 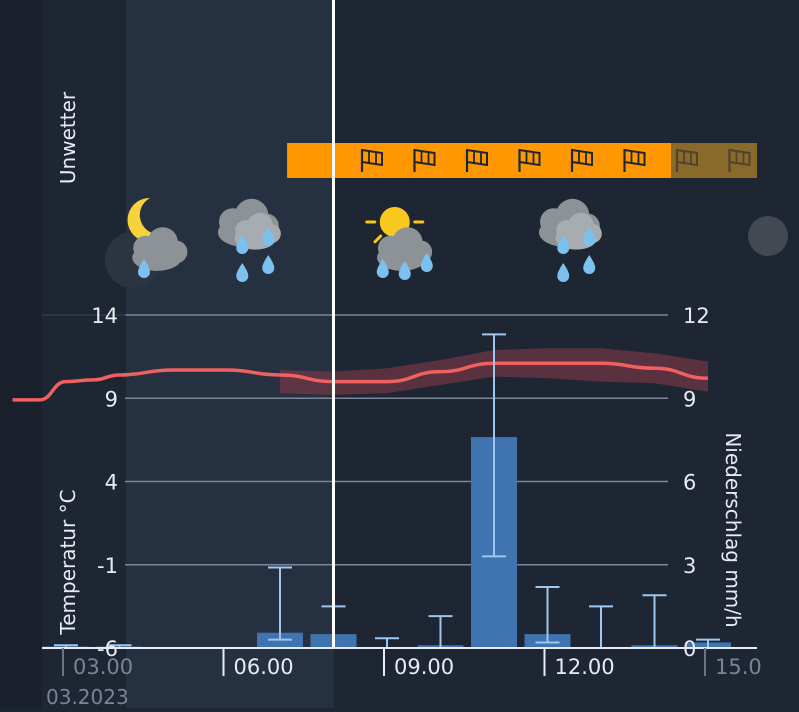 I want to click on temperature-line, so click(x=360, y=381).